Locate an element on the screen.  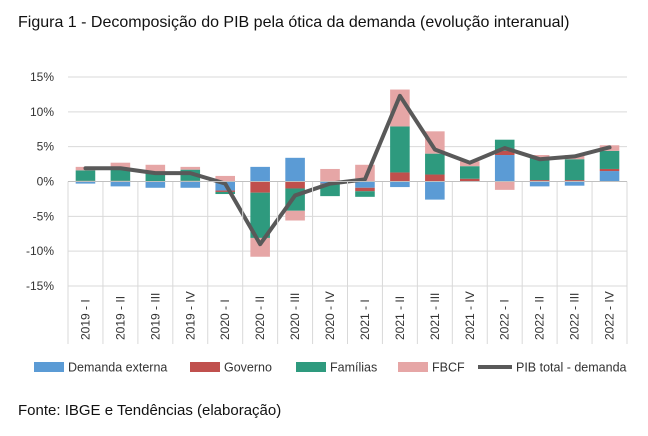
source-note: Fonte: IBGE e Tendências (elaboração) is located at coordinates (150, 410).